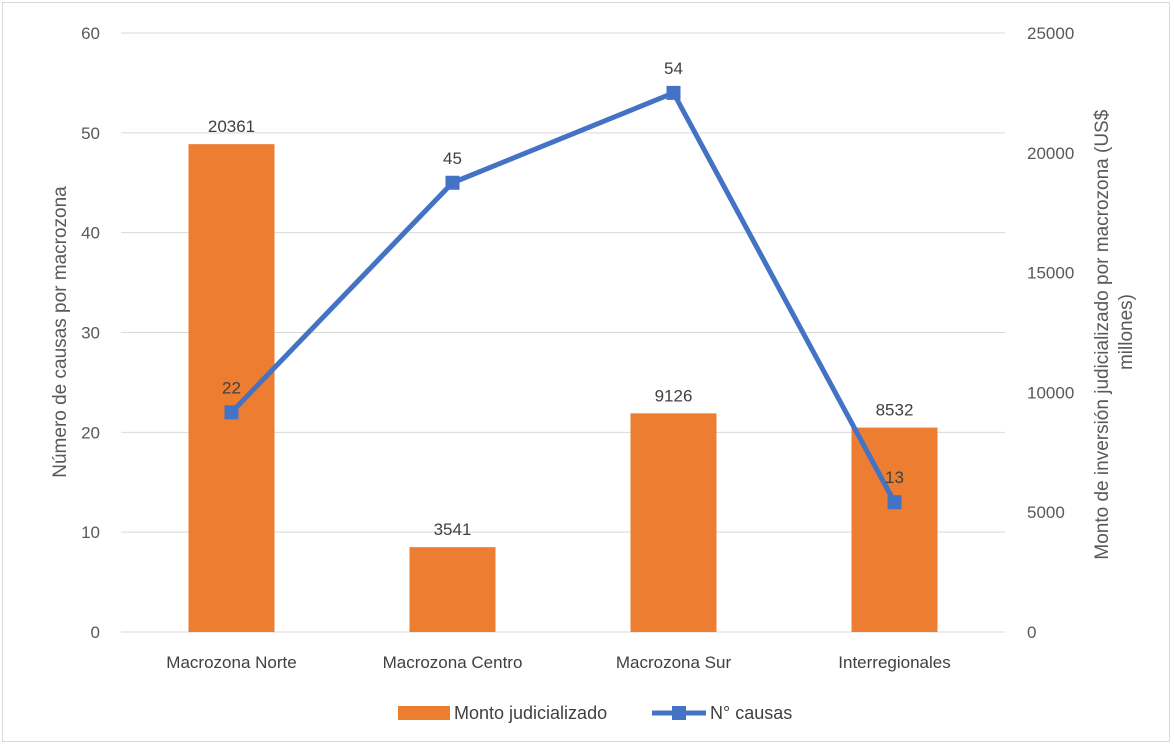 This screenshot has height=746, width=1174. I want to click on line-value-label: 13, so click(894, 477).